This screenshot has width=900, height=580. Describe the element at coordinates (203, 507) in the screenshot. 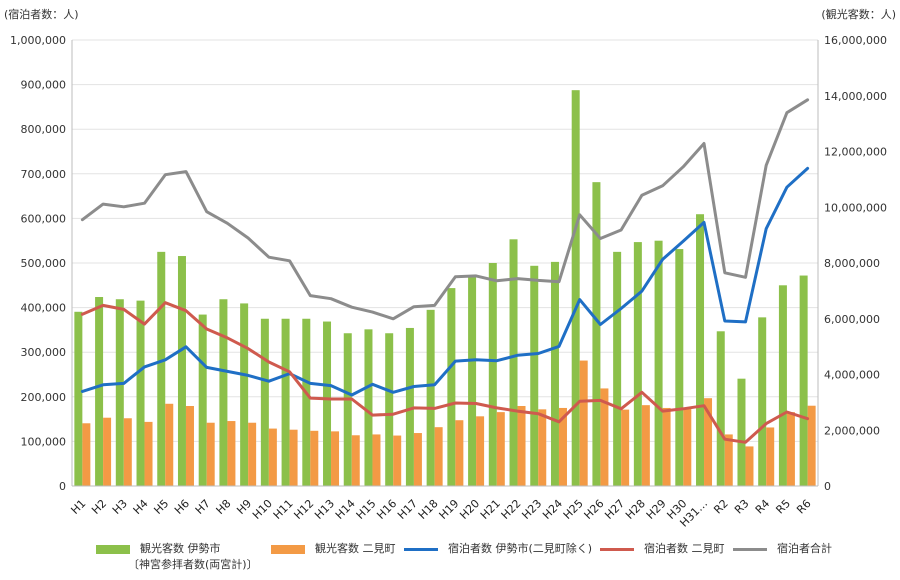

I see `category-label: H7` at that location.